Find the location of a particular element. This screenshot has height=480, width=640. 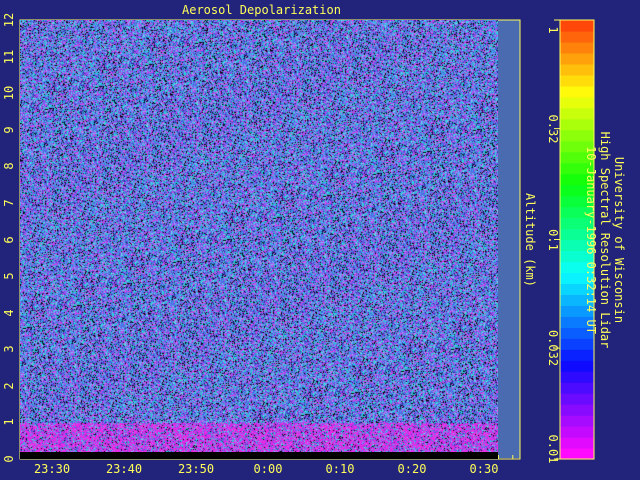

y-tick-label-5: 5 is located at coordinates (9, 276).